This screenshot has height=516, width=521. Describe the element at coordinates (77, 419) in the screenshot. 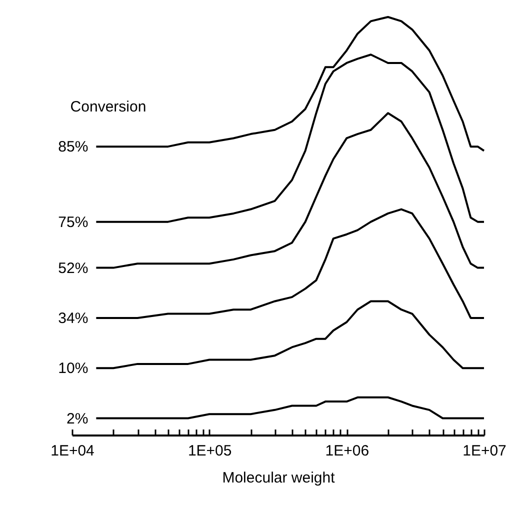

I see `series-label: 2%` at that location.